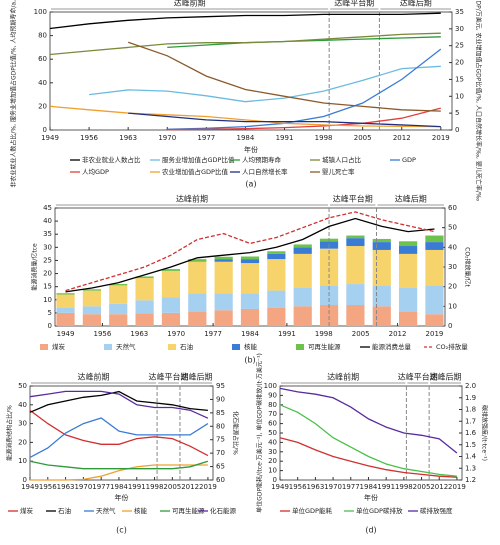 This screenshot has height=545, width=500. What do you see at coordinates (45, 130) in the screenshot?
I see `y-tick-label: 0` at bounding box center [45, 130].